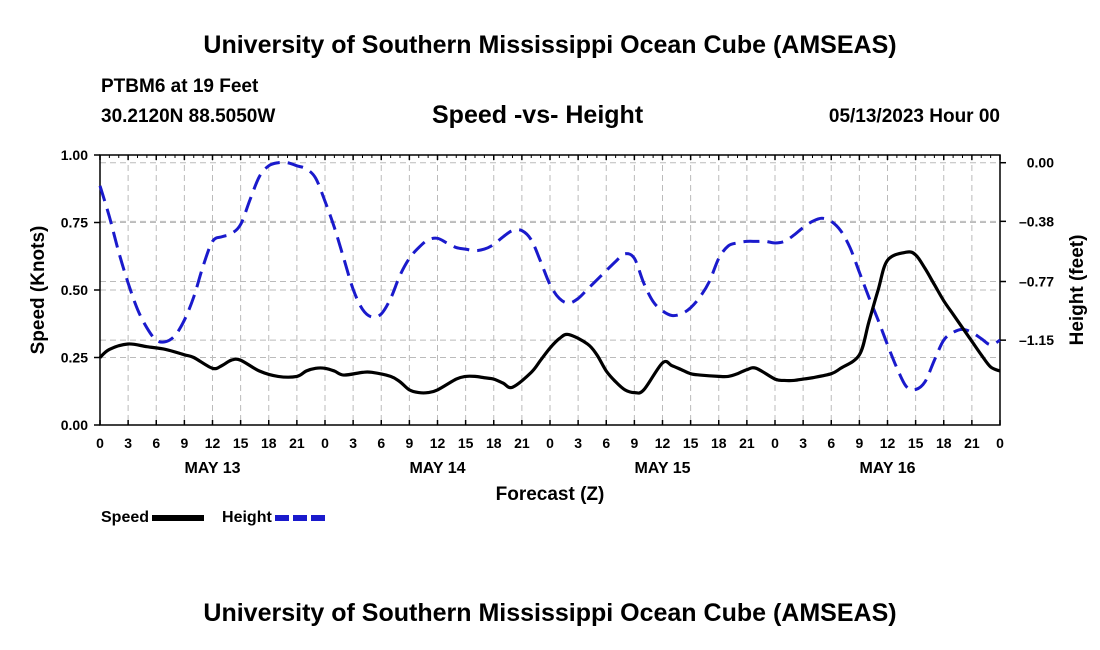 The height and width of the screenshot is (650, 1100). Describe the element at coordinates (74, 223) in the screenshot. I see `y-tick-label: 0.75` at that location.